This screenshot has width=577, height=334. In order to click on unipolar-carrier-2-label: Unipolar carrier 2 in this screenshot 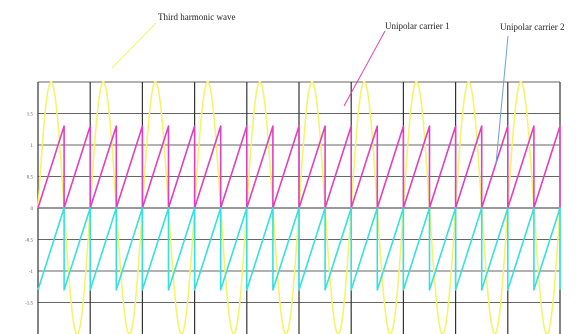, I will do `click(532, 27)`.